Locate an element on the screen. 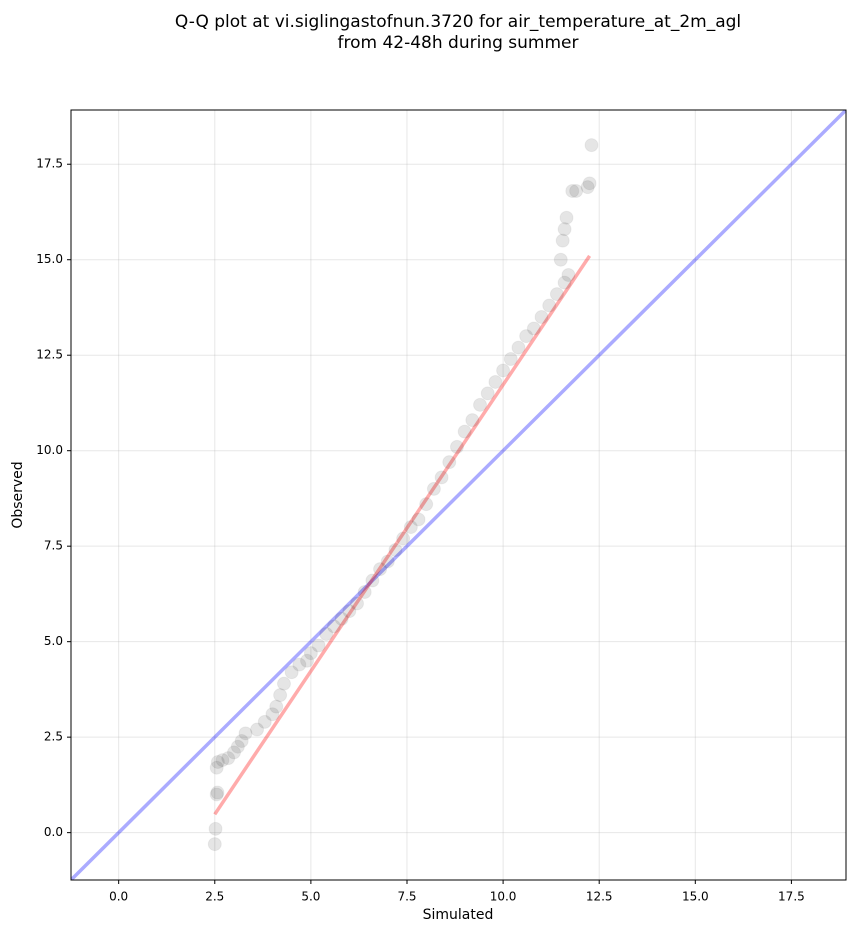 This screenshot has height=934, width=856. x-tick-label: 2.5 is located at coordinates (214, 897).